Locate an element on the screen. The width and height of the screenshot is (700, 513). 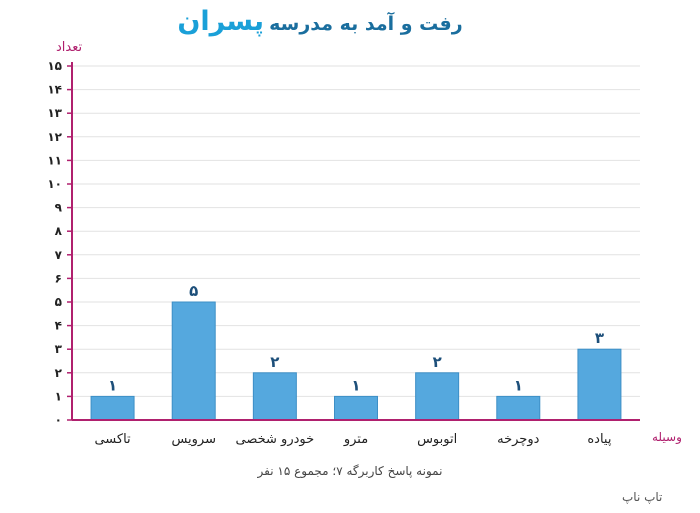
chart-title: رفت و آمد به مدرسه پسران is located at coordinates (320, 21).